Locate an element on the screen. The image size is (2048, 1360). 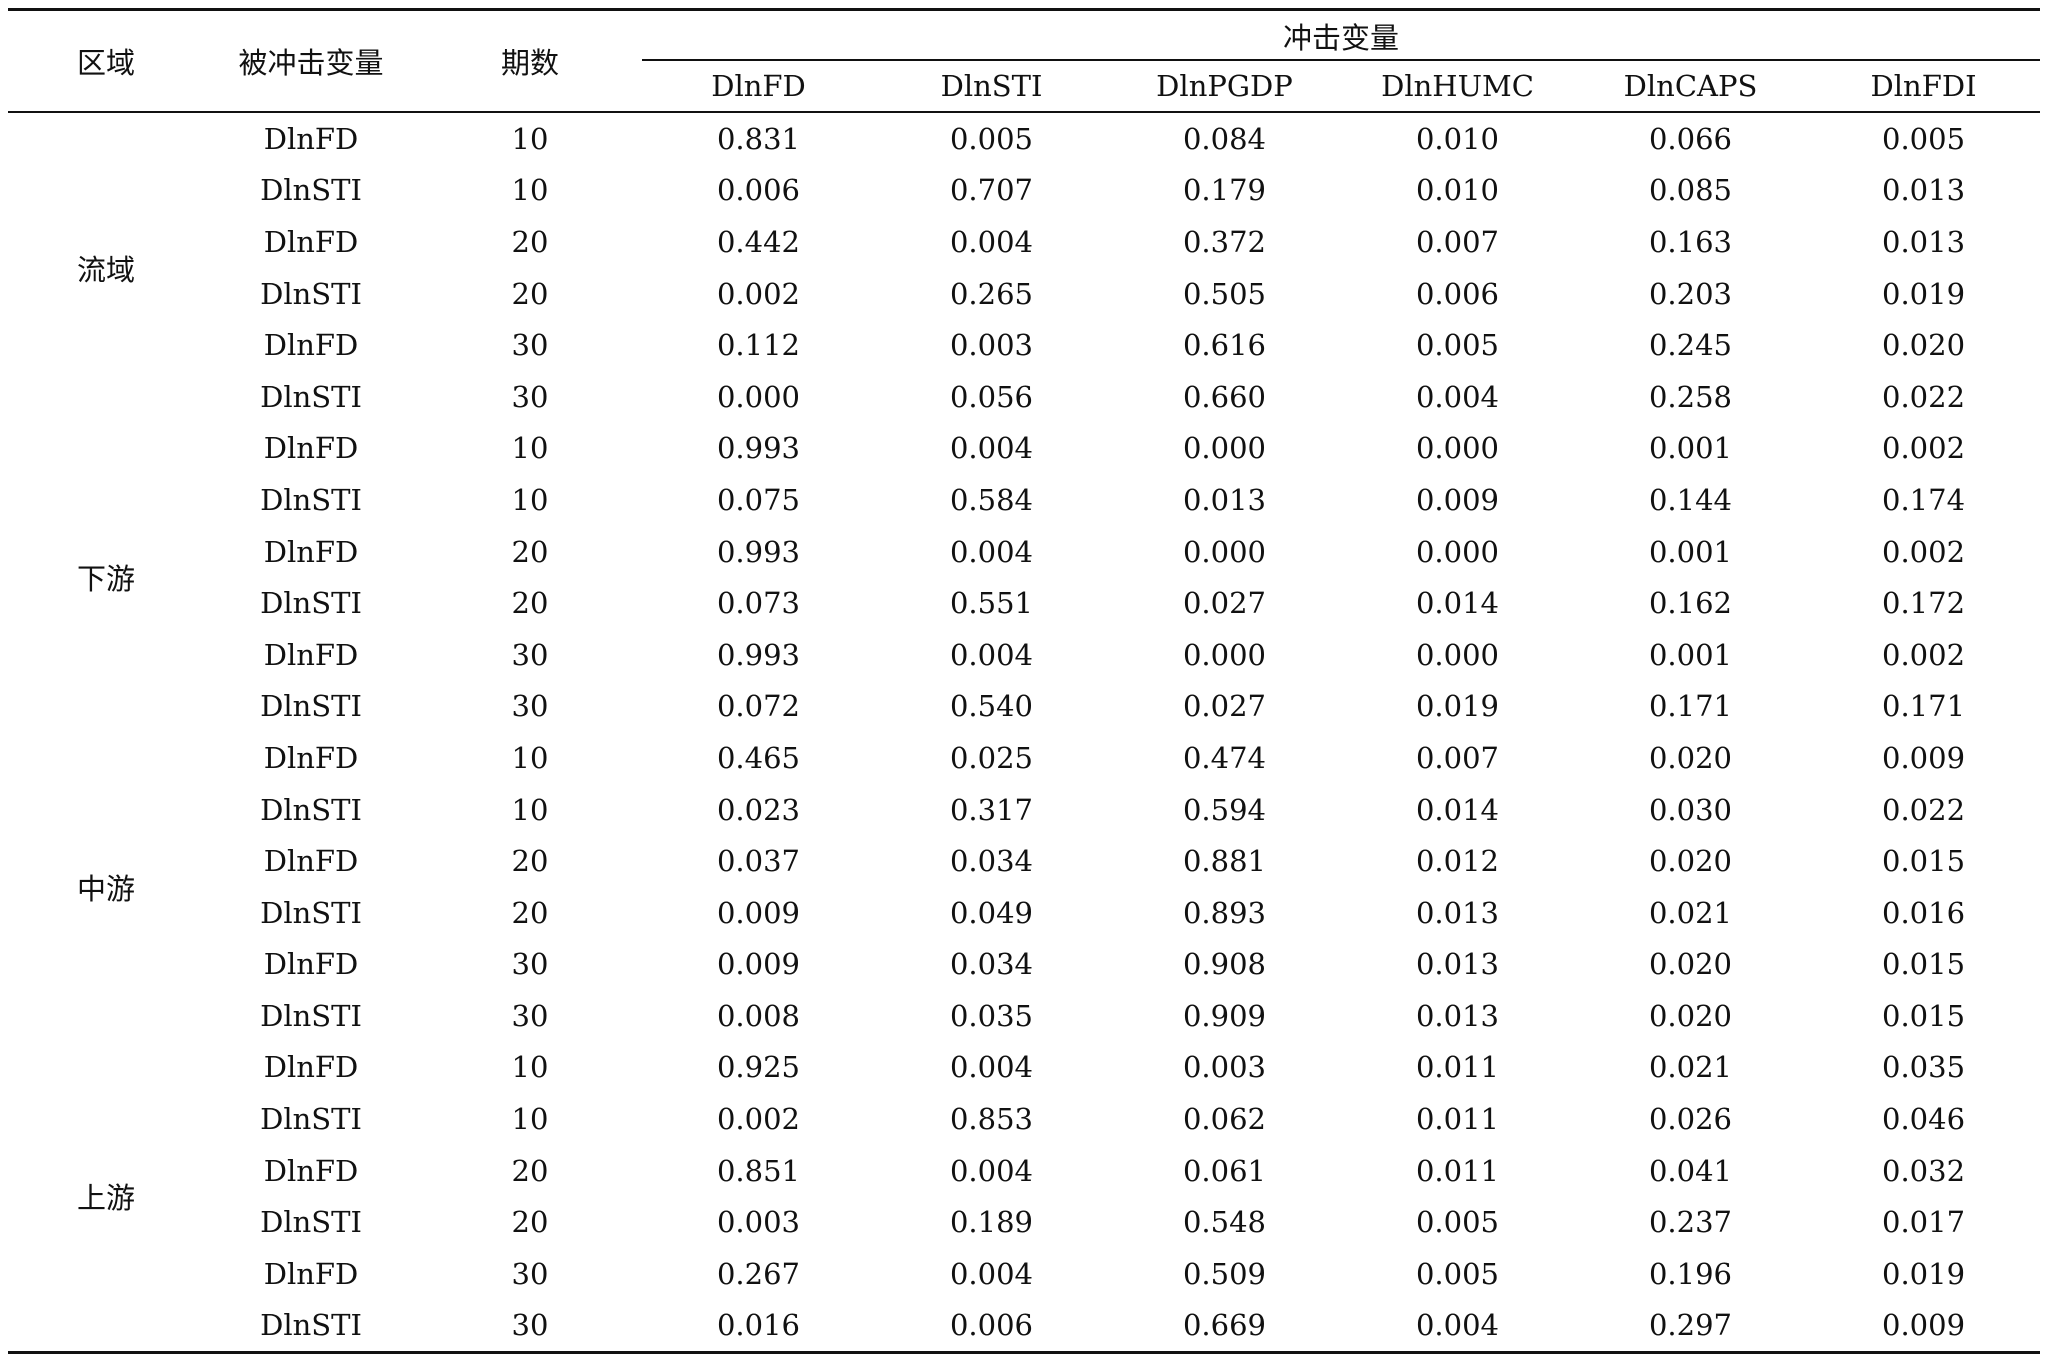
value-cell: 0.172 is located at coordinates (1924, 603).